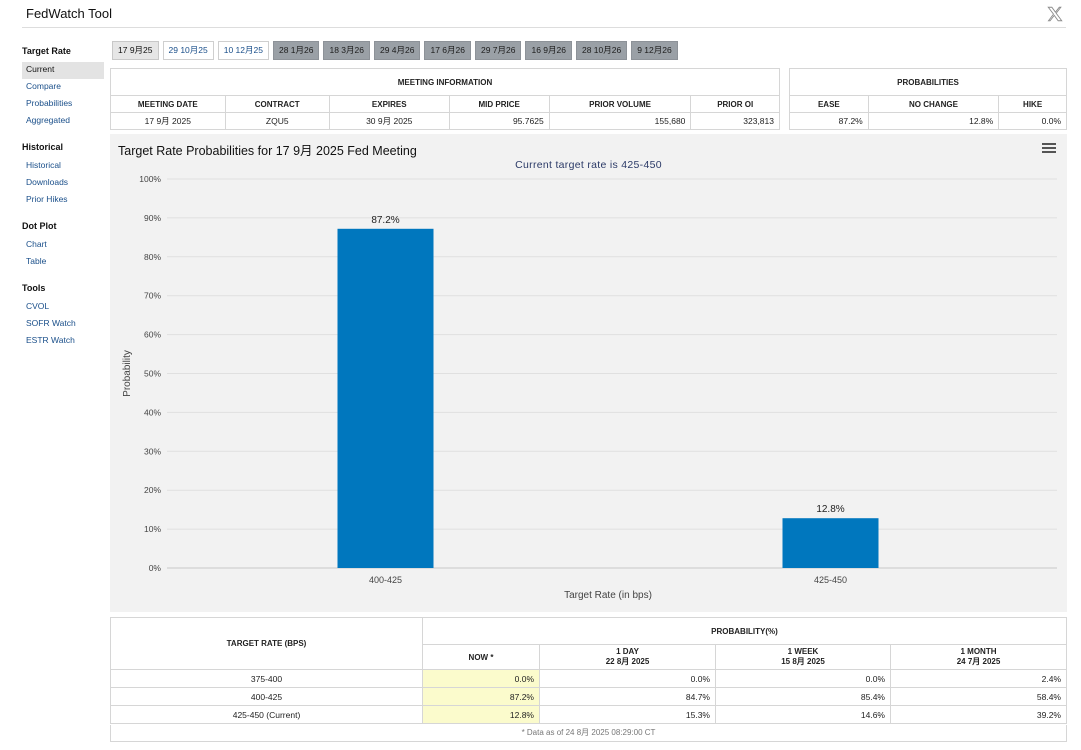 The width and height of the screenshot is (1081, 750). Describe the element at coordinates (601, 50) in the screenshot. I see `meeting-tab: 28 10月26` at that location.